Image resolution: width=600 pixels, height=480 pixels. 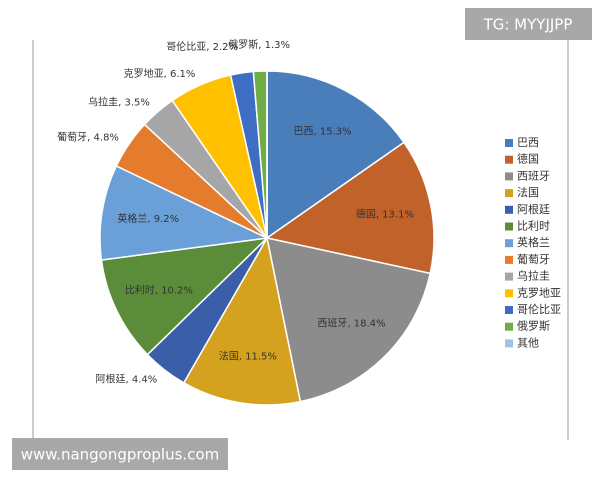 I want to click on data-label: 乌拉圭, 3.5%, so click(x=119, y=102).